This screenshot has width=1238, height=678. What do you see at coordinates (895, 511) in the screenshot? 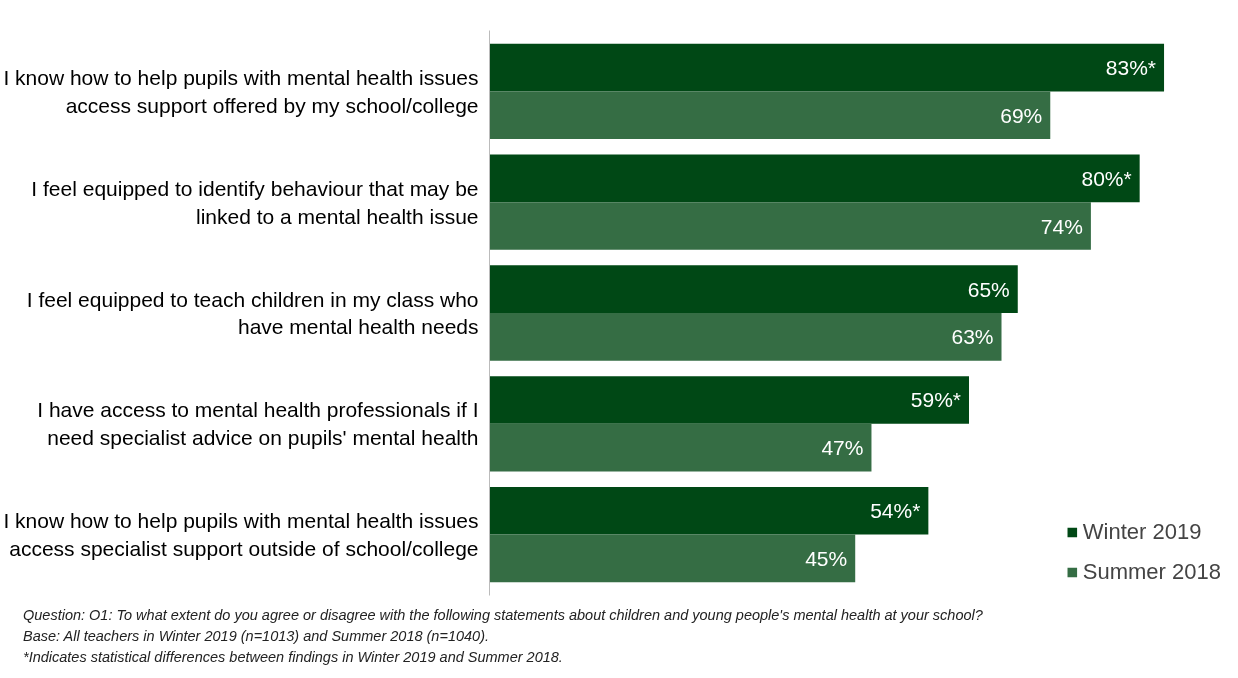
I see `data-label: 54%*` at bounding box center [895, 511].